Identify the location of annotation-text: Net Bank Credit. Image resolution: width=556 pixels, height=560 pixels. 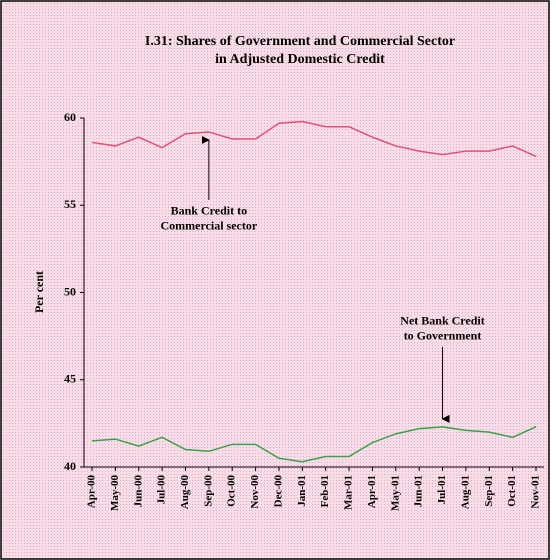
(442, 321).